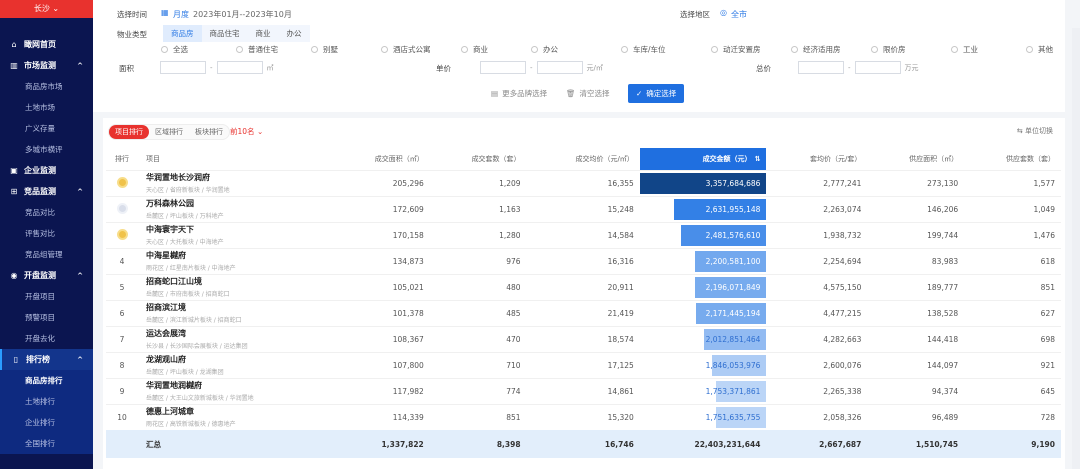 Image resolution: width=1080 pixels, height=469 pixels. I want to click on sidebar-item: 评售对比, so click(40, 233).